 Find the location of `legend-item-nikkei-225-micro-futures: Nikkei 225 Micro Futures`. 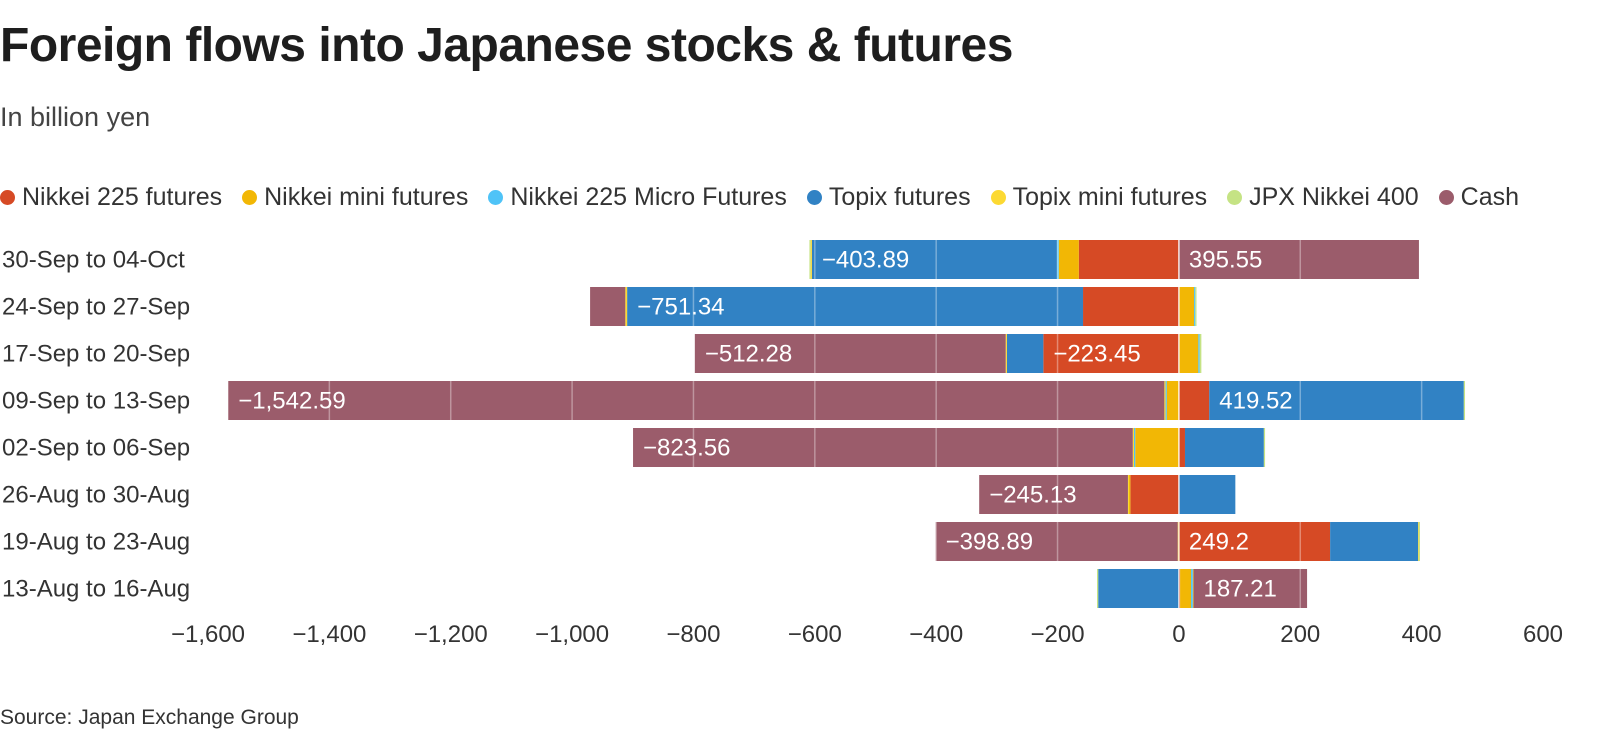

legend-item-nikkei-225-micro-futures: Nikkei 225 Micro Futures is located at coordinates (637, 197).